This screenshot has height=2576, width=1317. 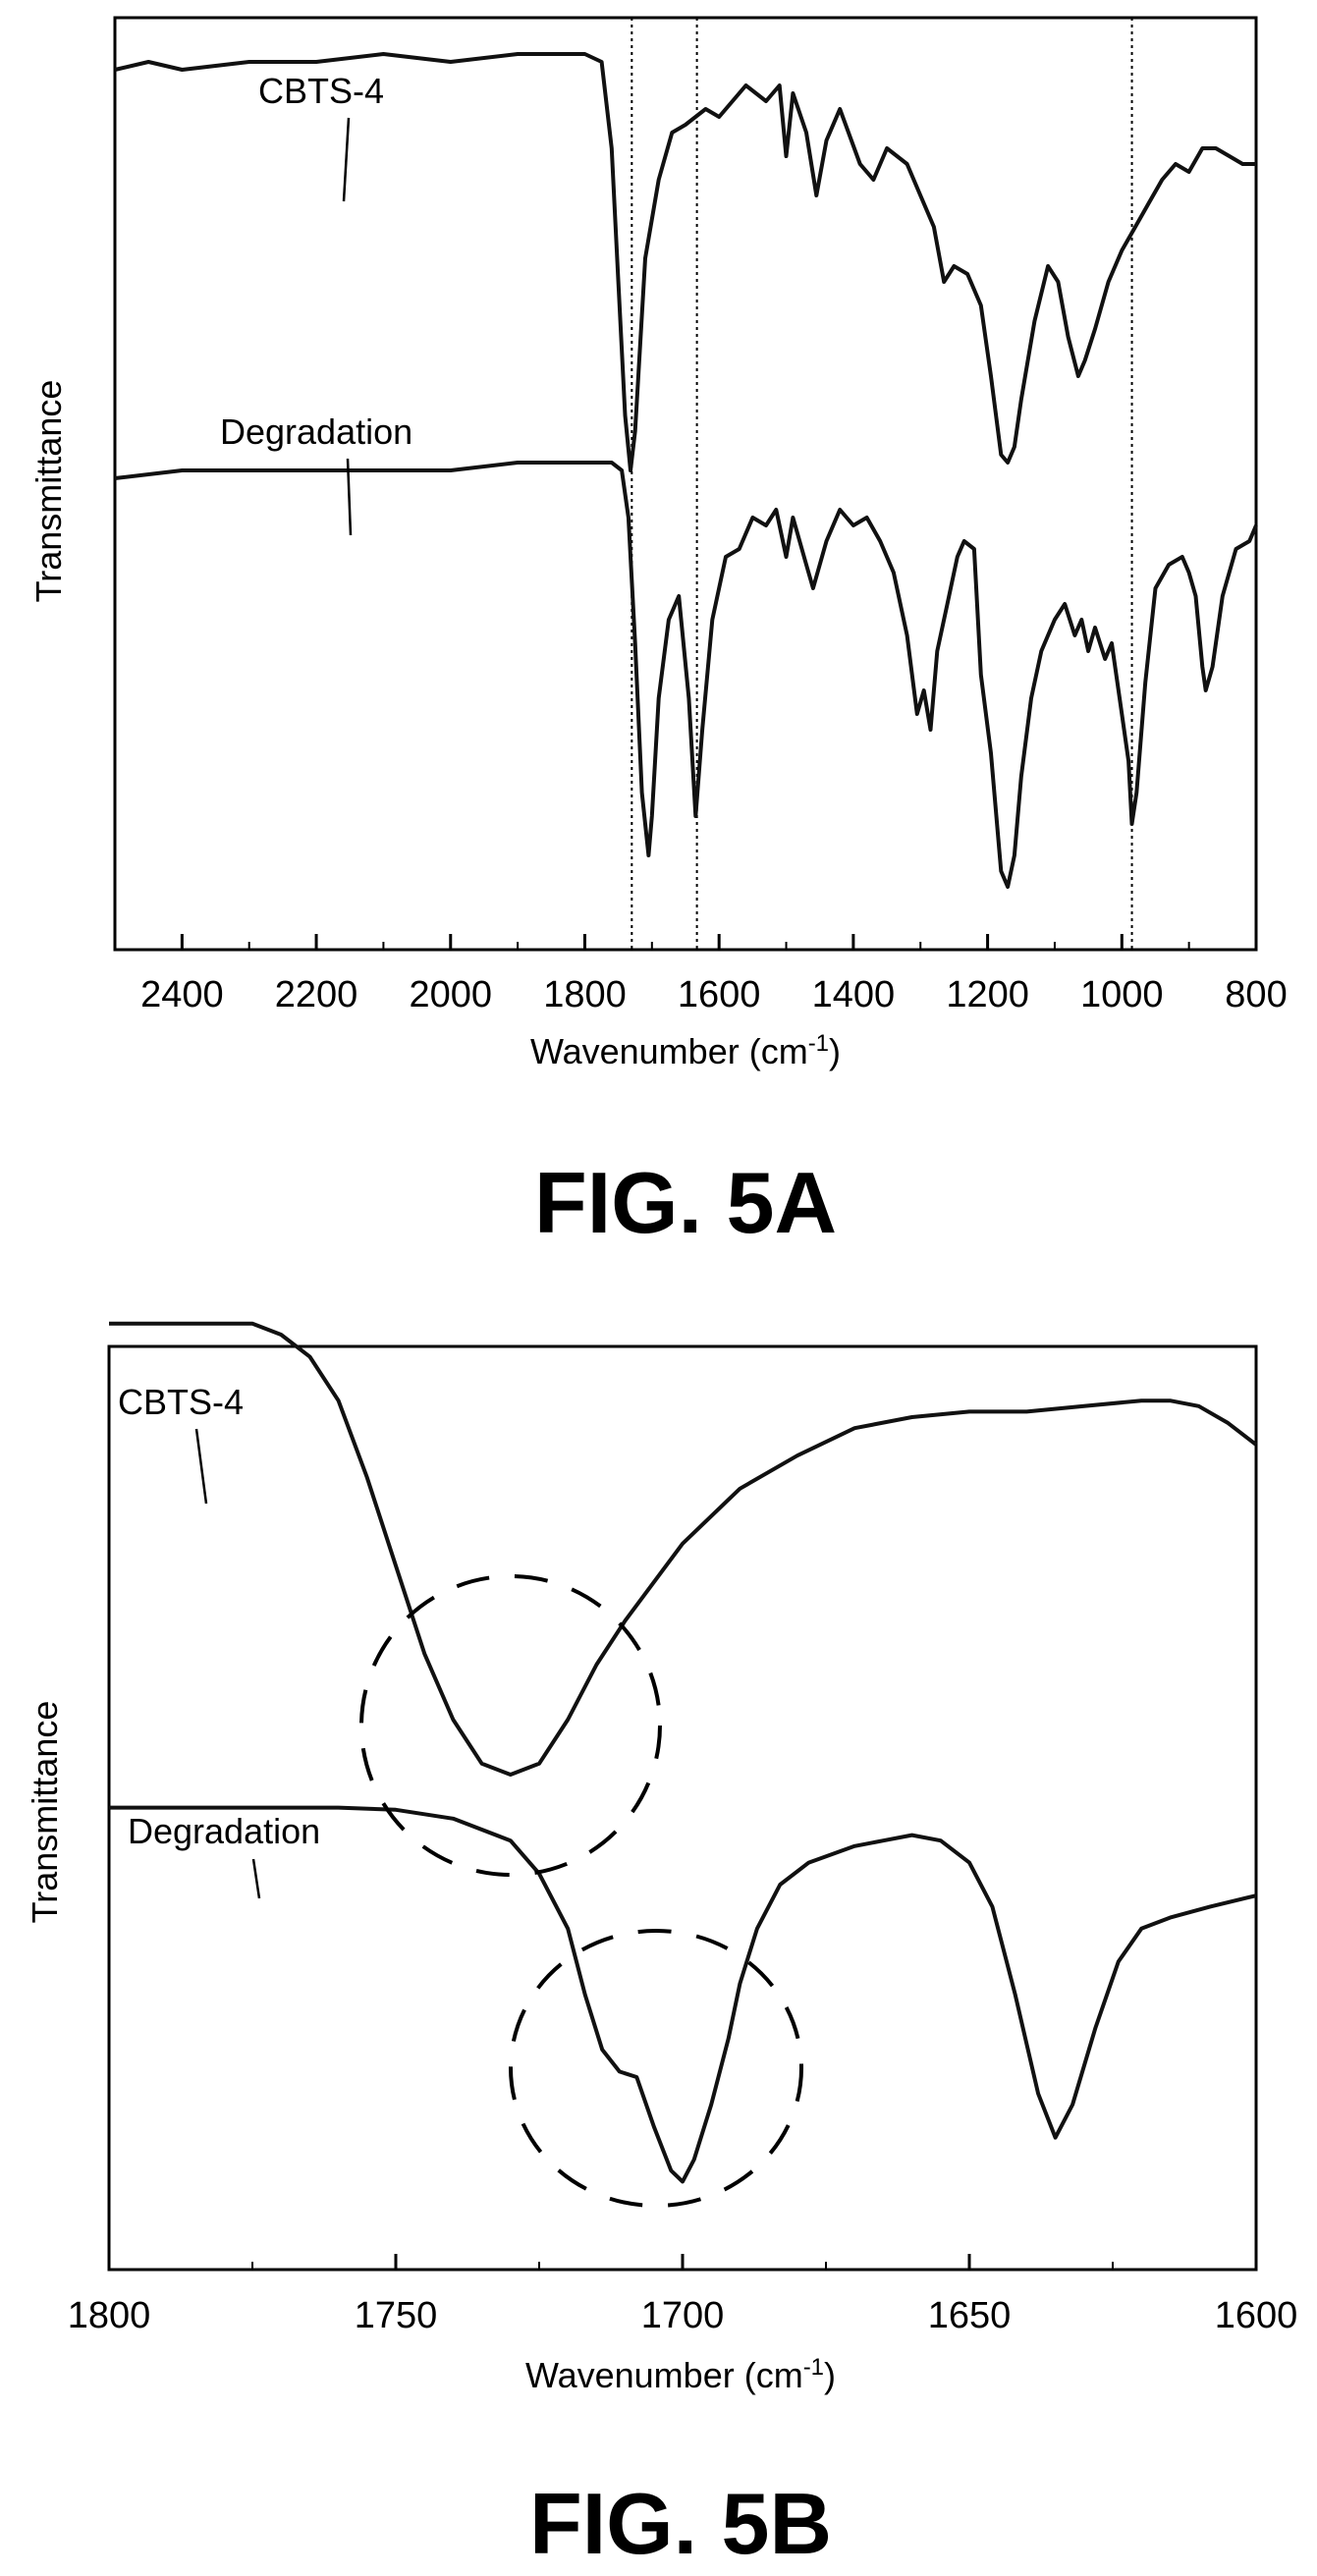 What do you see at coordinates (685, 262) in the screenshot?
I see `series-line-cbts-4-5a` at bounding box center [685, 262].